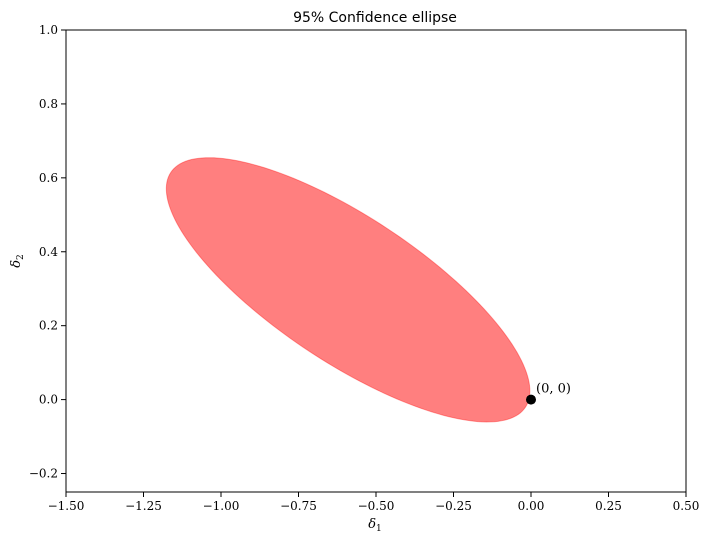 This screenshot has height=542, width=708. What do you see at coordinates (48, 104) in the screenshot?
I see `y-tick-label: 0.8` at bounding box center [48, 104].